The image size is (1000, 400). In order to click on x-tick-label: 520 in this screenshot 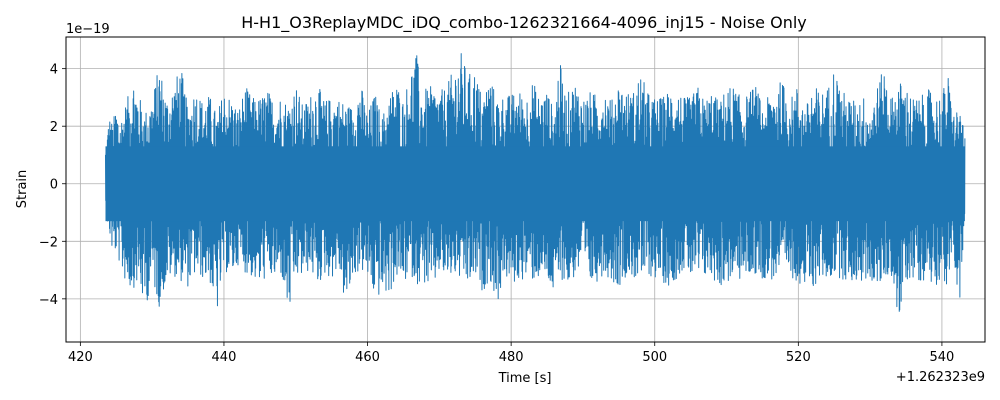, I will do `click(798, 357)`.